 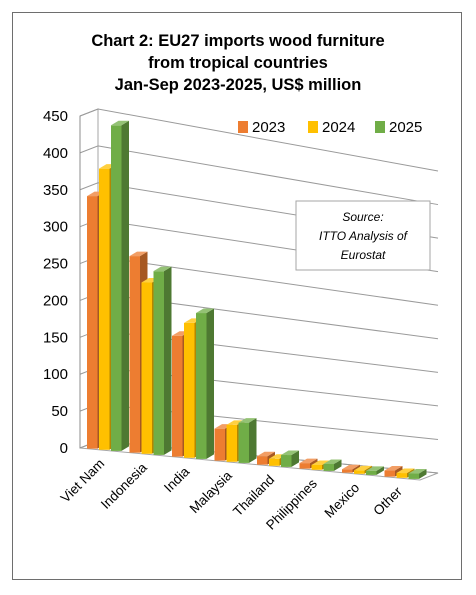 What do you see at coordinates (55, 116) in the screenshot?
I see `y-tick-label: 450` at bounding box center [55, 116].